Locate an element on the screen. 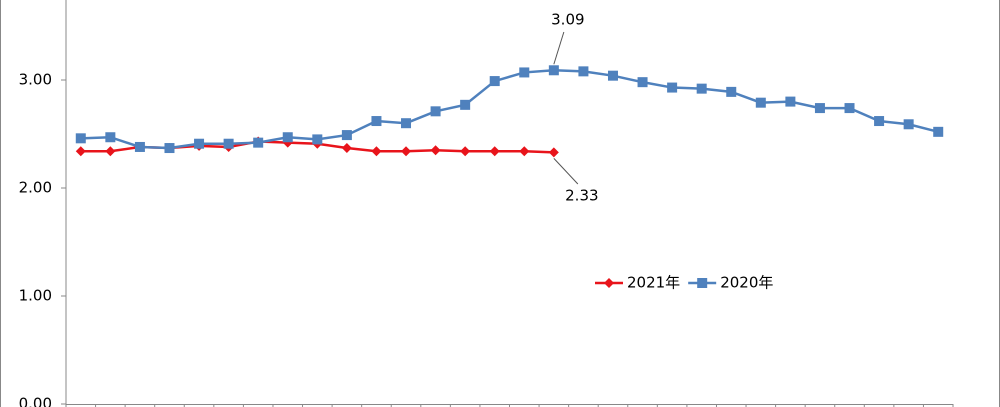 This screenshot has height=407, width=1000. legend-label: 2021年 is located at coordinates (653, 283).